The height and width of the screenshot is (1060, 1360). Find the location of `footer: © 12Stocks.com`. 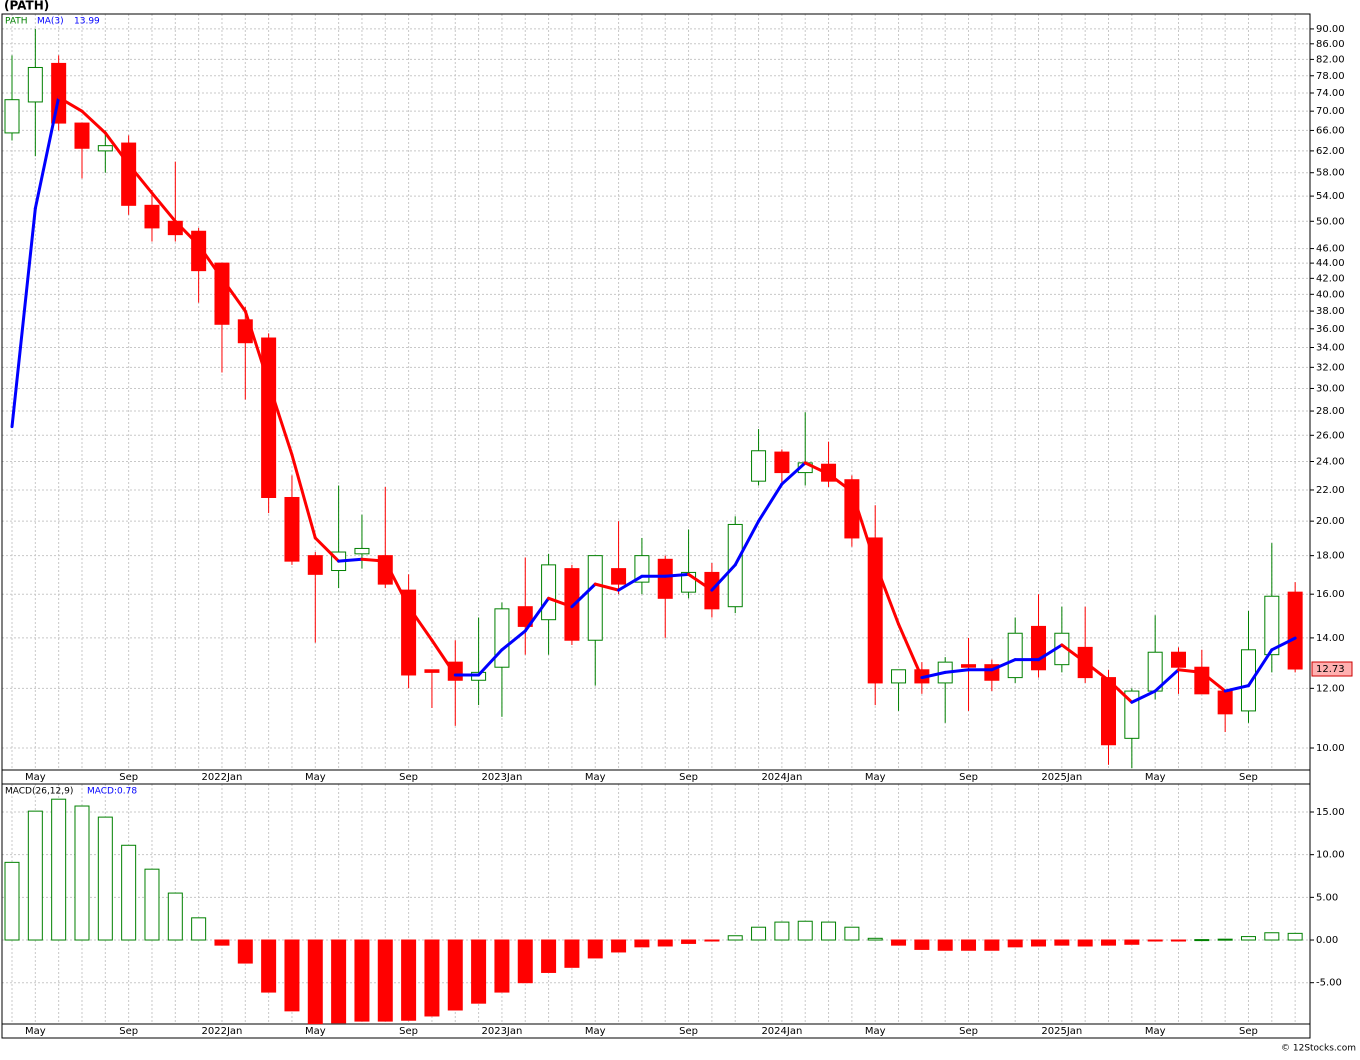

footer: © 12Stocks.com is located at coordinates (1318, 1049).